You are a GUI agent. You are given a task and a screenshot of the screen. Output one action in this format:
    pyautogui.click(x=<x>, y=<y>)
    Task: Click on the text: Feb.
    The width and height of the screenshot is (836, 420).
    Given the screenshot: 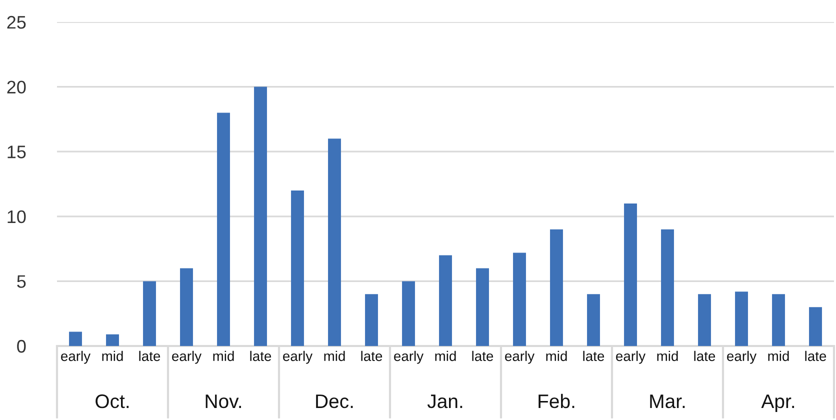 What is the action you would take?
    pyautogui.click(x=556, y=401)
    